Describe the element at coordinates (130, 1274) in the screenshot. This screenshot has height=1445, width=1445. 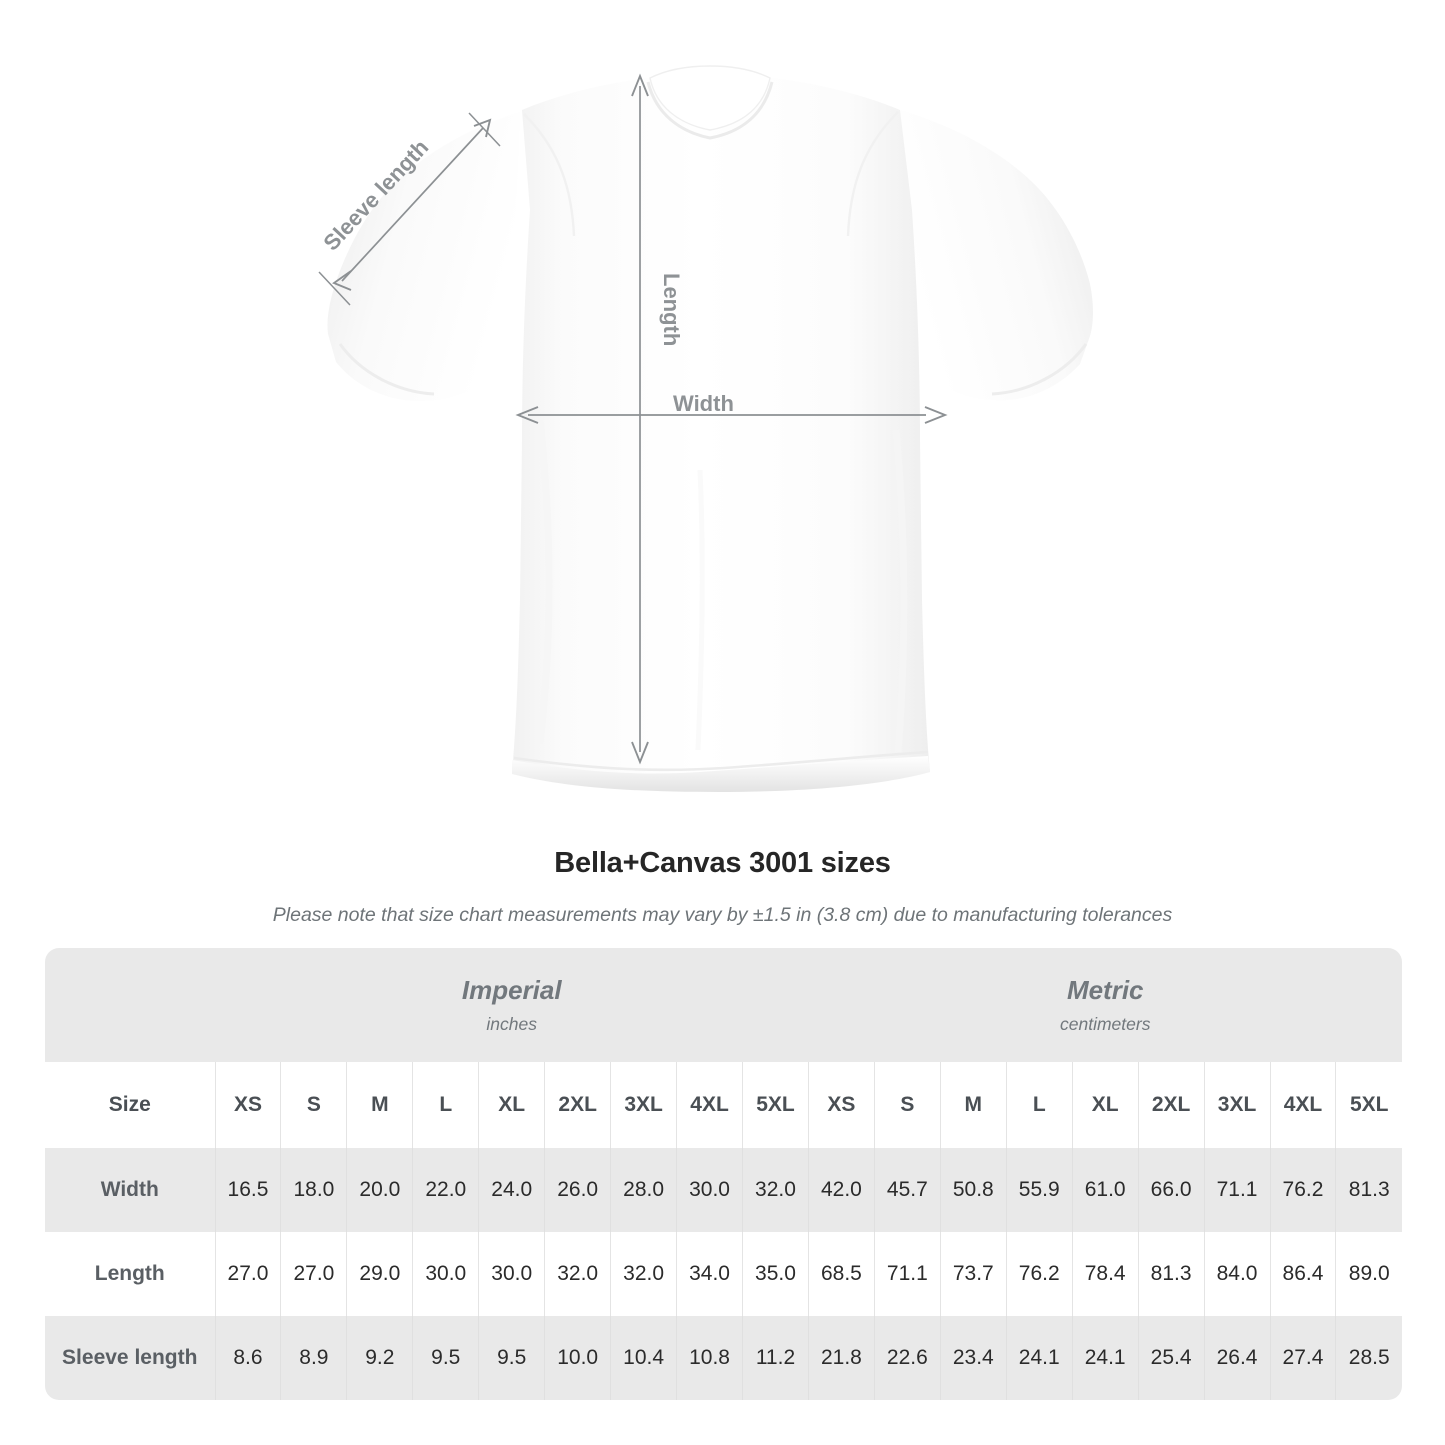
I see `measurement-row-label: Length` at that location.